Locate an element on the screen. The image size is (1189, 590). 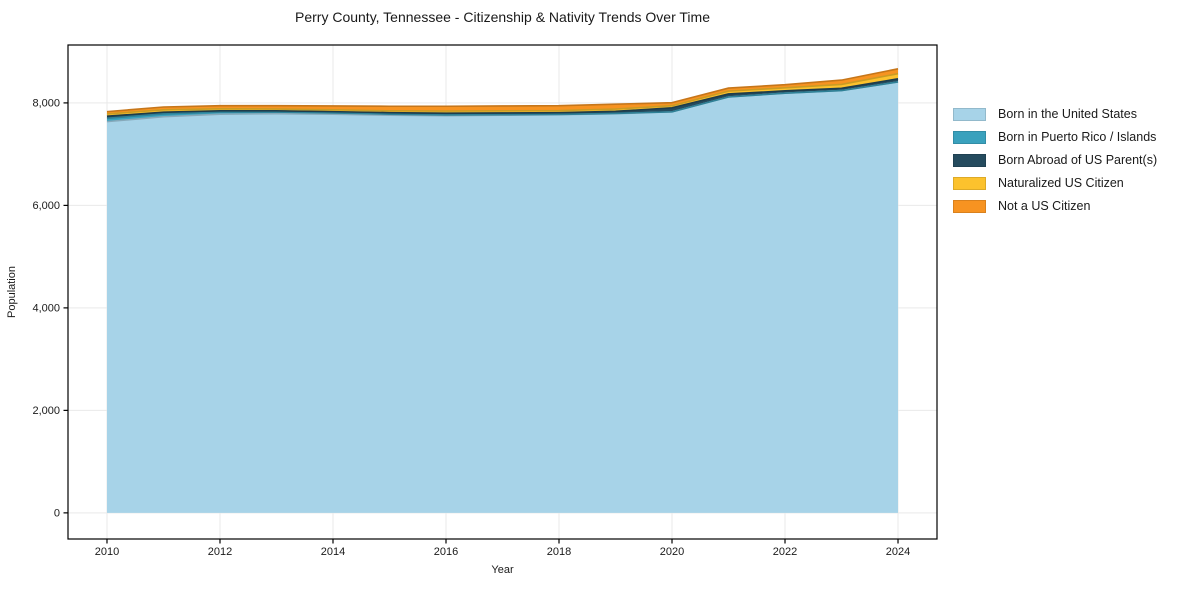
area-edge-not-a-us-citizen is located at coordinates (502, 90).